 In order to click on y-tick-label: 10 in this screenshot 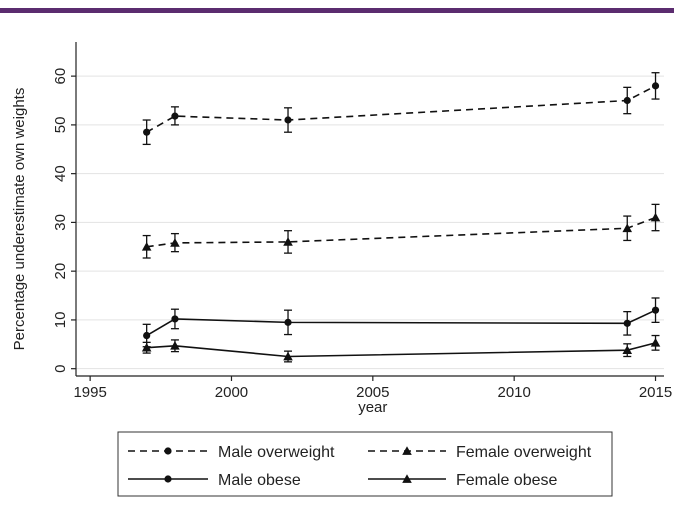, I will do `click(60, 320)`.